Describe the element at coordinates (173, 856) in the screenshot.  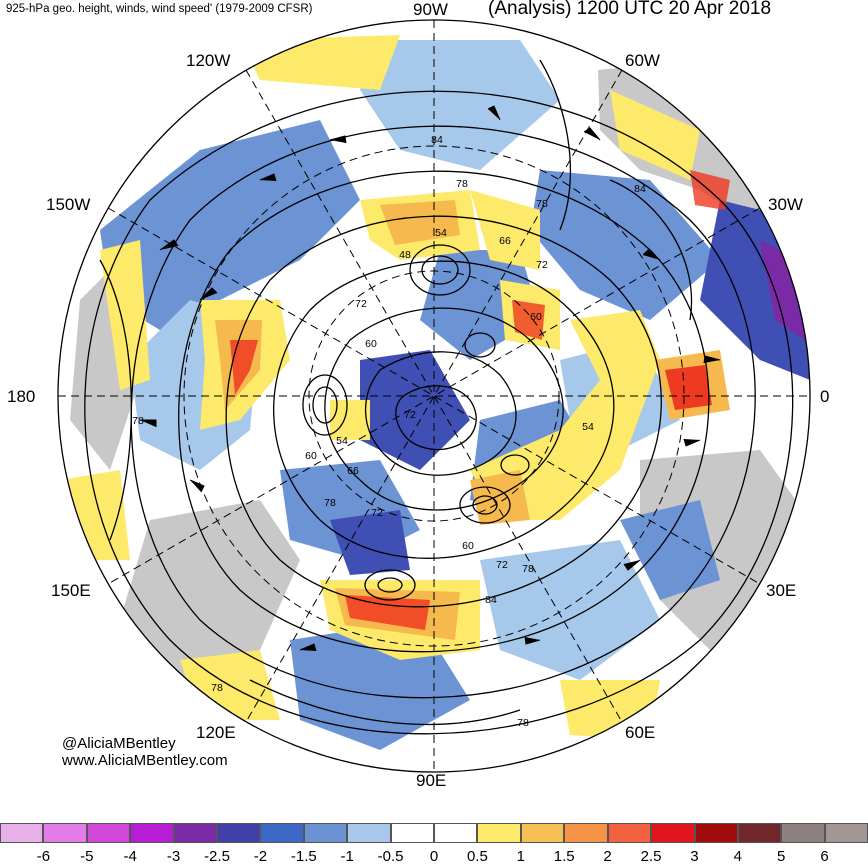
I see `colorbar-label: -3` at that location.